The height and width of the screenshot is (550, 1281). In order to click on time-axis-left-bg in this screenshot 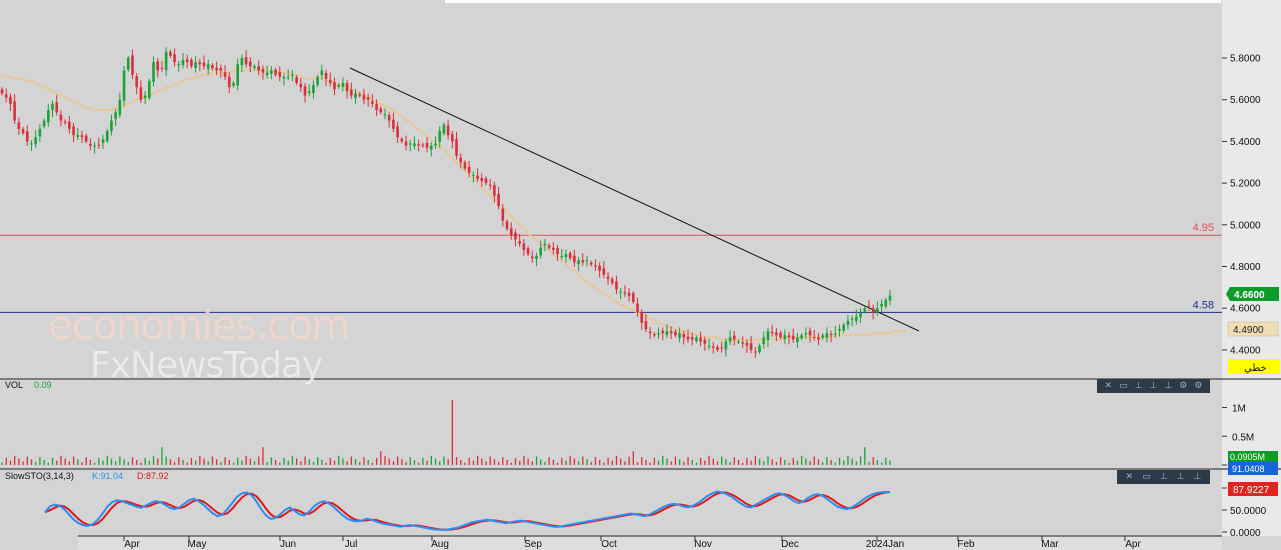, I will do `click(39, 543)`.